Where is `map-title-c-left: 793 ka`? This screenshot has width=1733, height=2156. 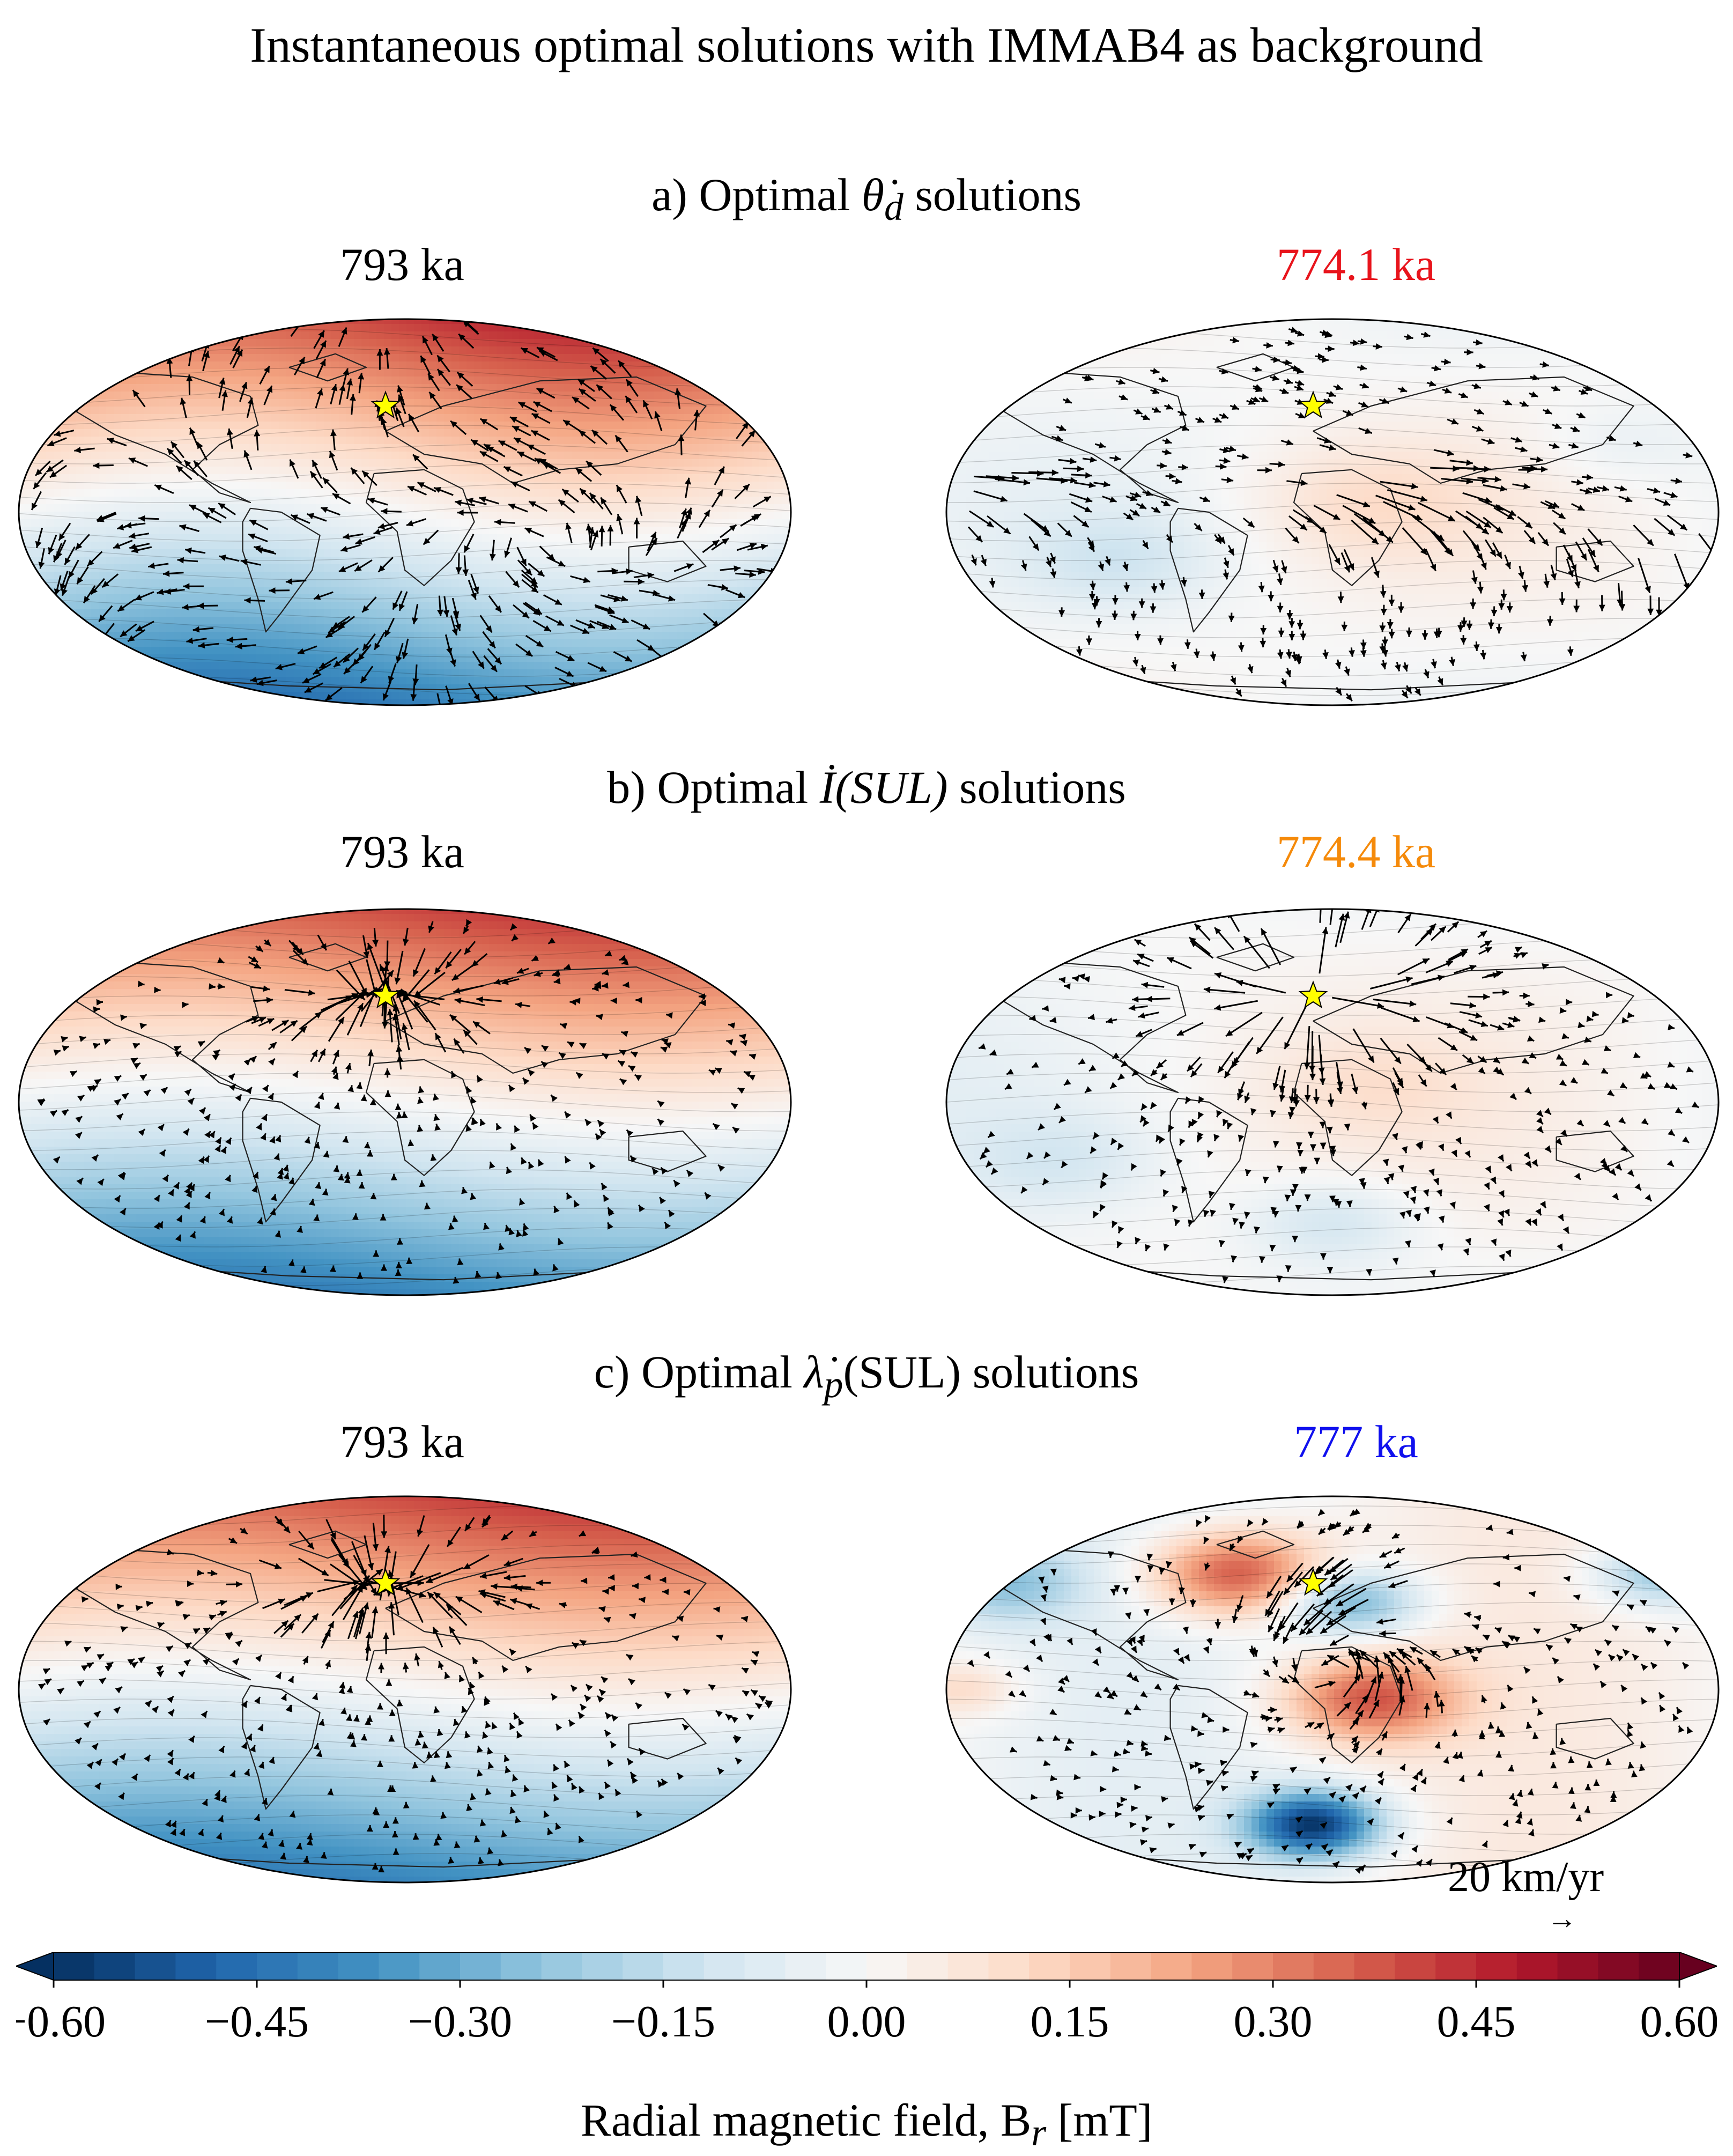 map-title-c-left: 793 ka is located at coordinates (402, 1442).